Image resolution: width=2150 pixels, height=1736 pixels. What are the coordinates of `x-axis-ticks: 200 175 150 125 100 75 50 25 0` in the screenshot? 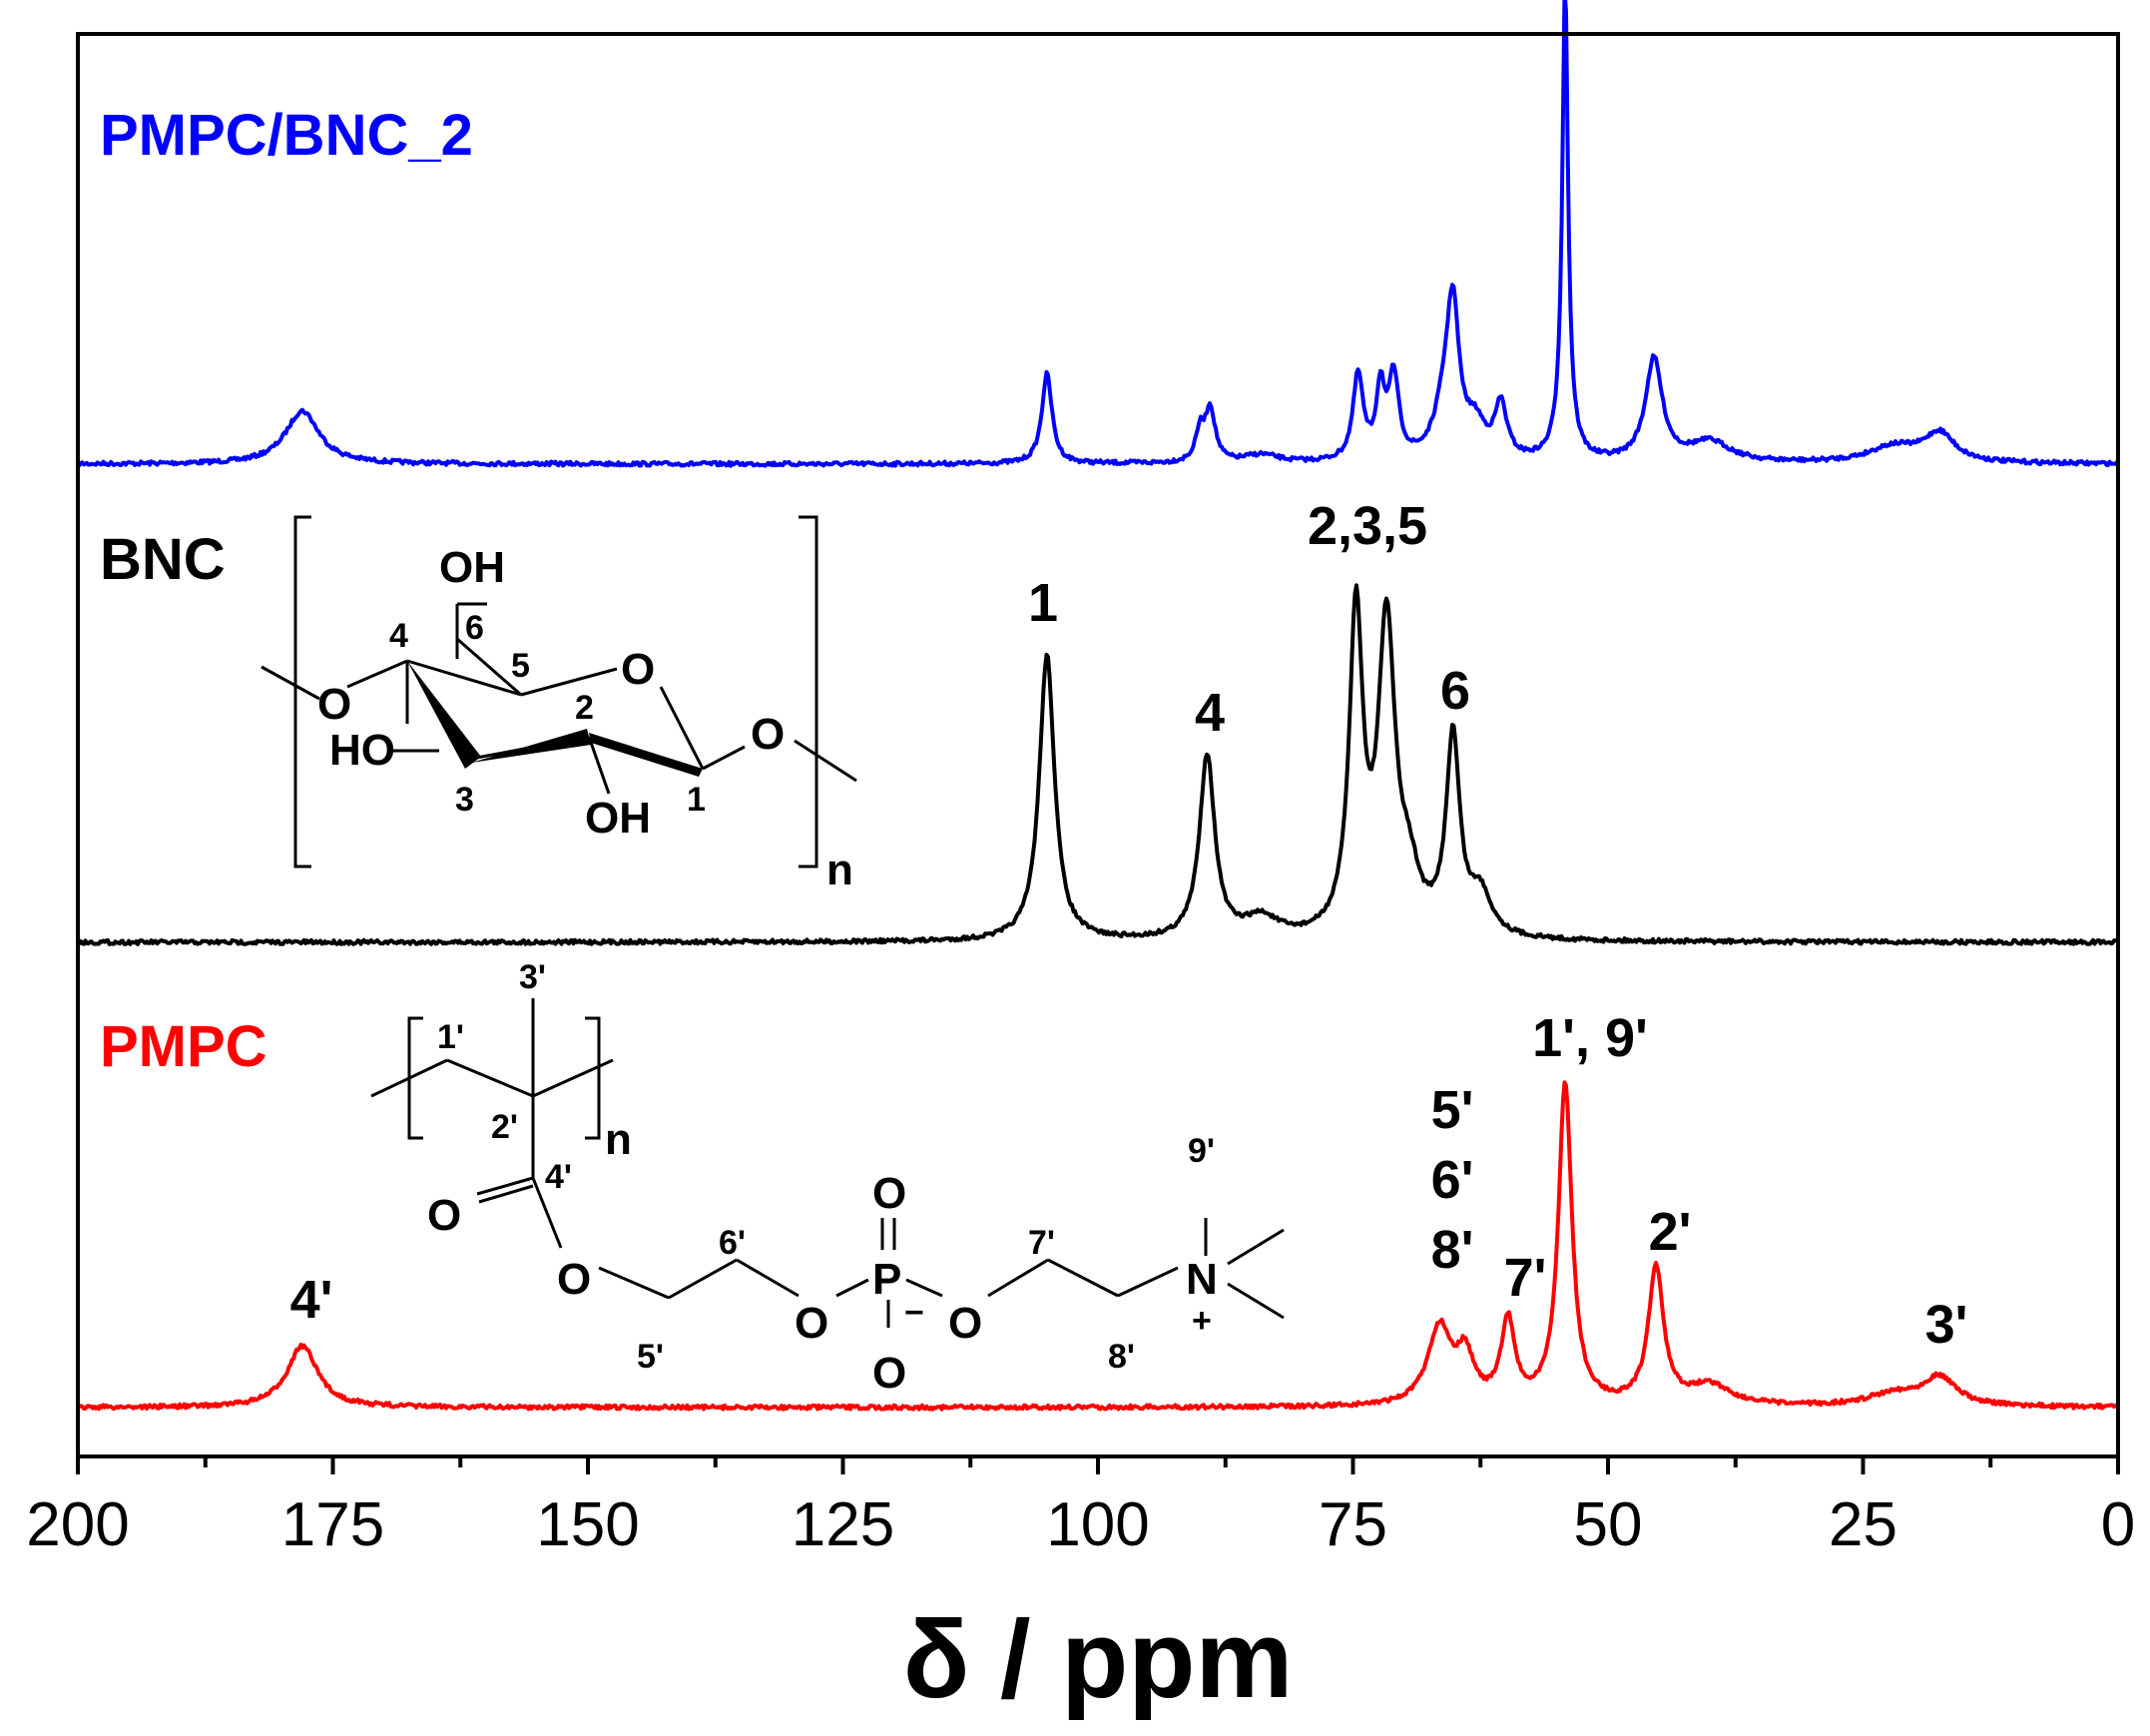 It's located at (1080, 1507).